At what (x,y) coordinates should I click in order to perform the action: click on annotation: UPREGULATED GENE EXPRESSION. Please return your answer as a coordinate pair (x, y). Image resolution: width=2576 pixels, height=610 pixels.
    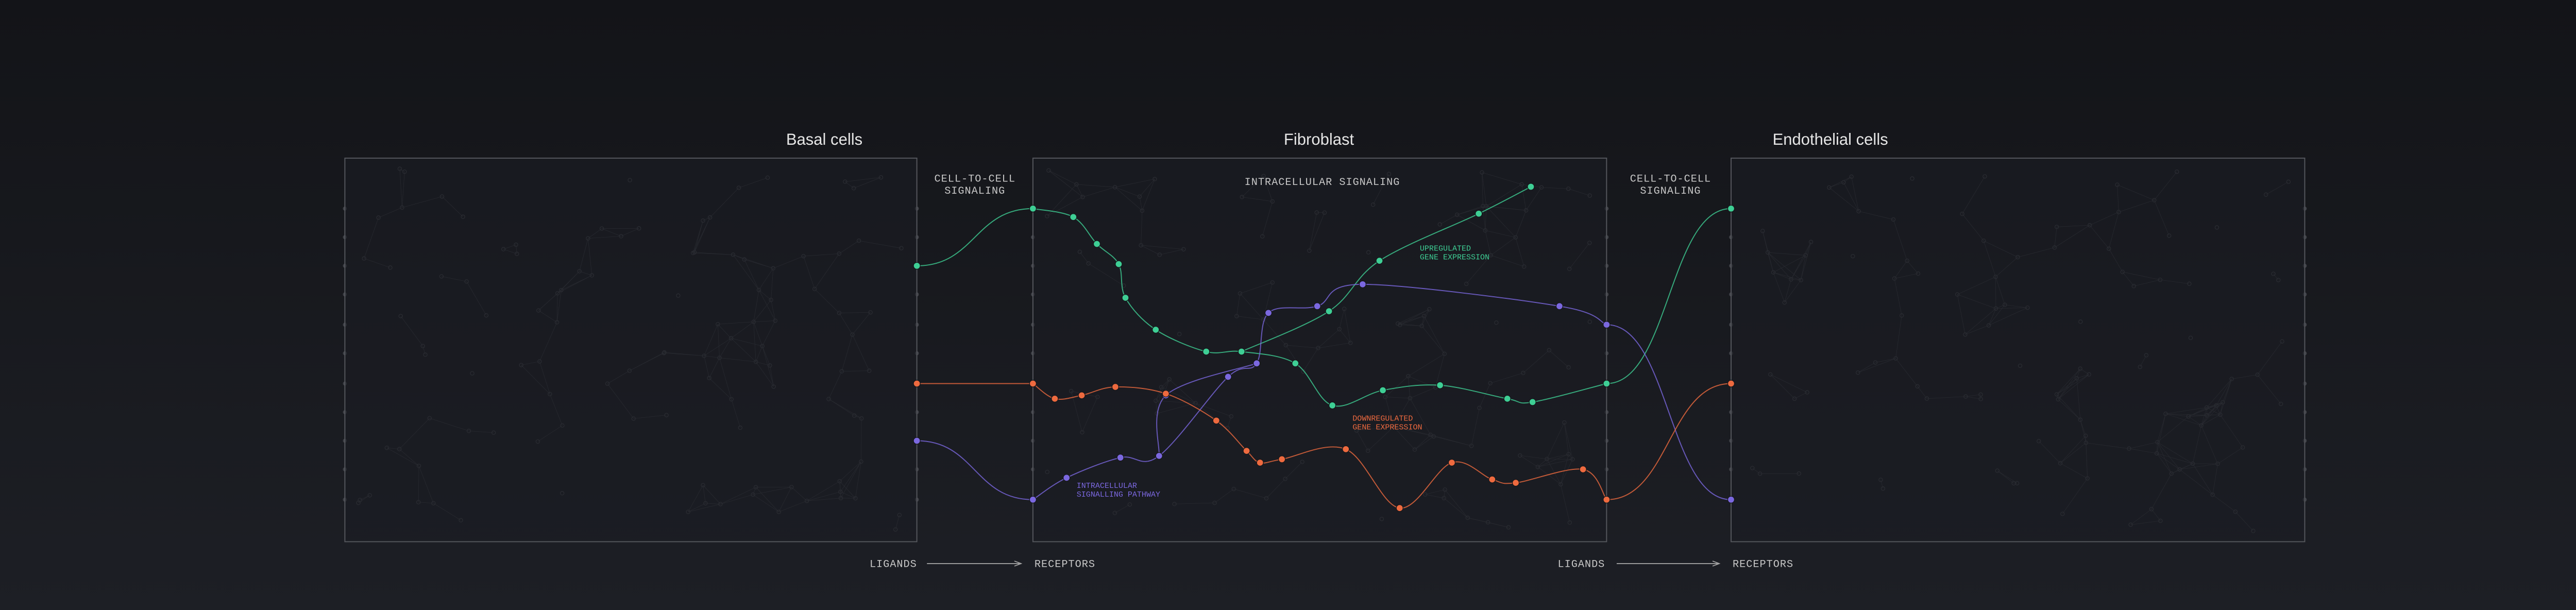
    Looking at the image, I should click on (1454, 253).